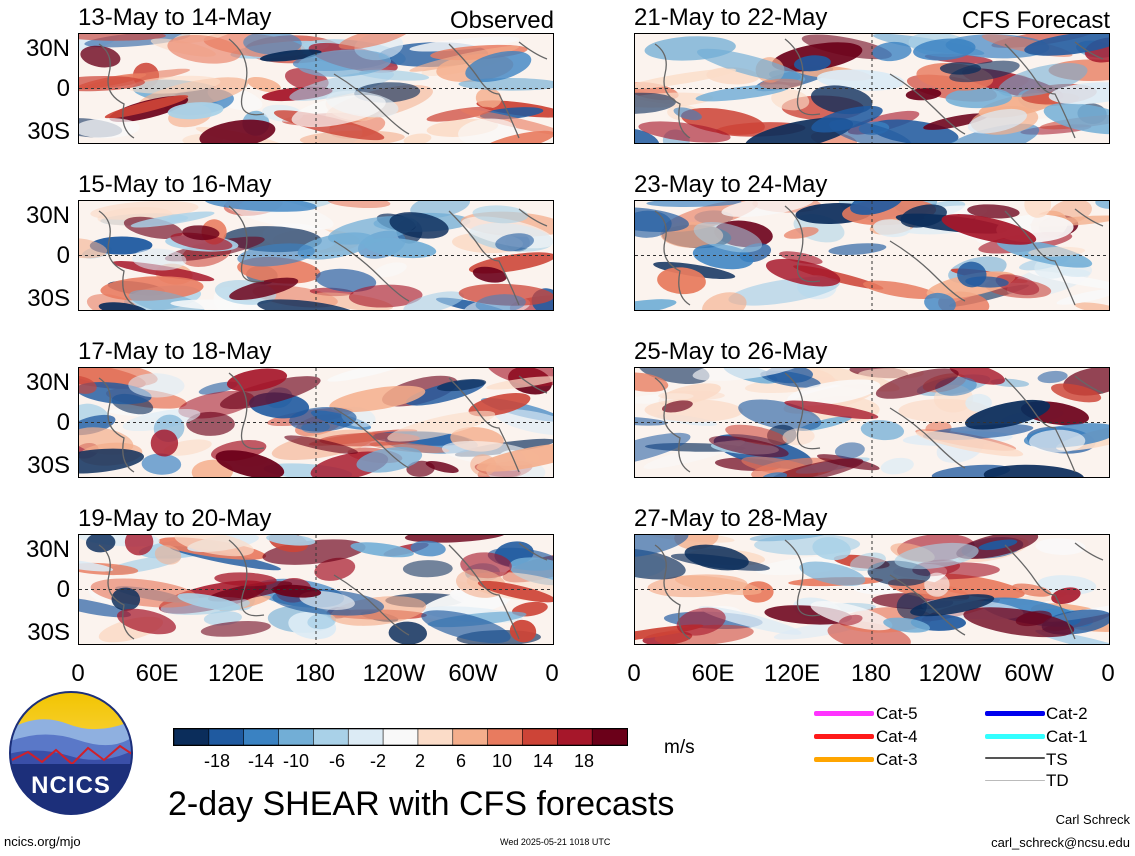 This screenshot has height=856, width=1135. What do you see at coordinates (731, 17) in the screenshot?
I see `panel-title: 21-May to 22-May` at bounding box center [731, 17].